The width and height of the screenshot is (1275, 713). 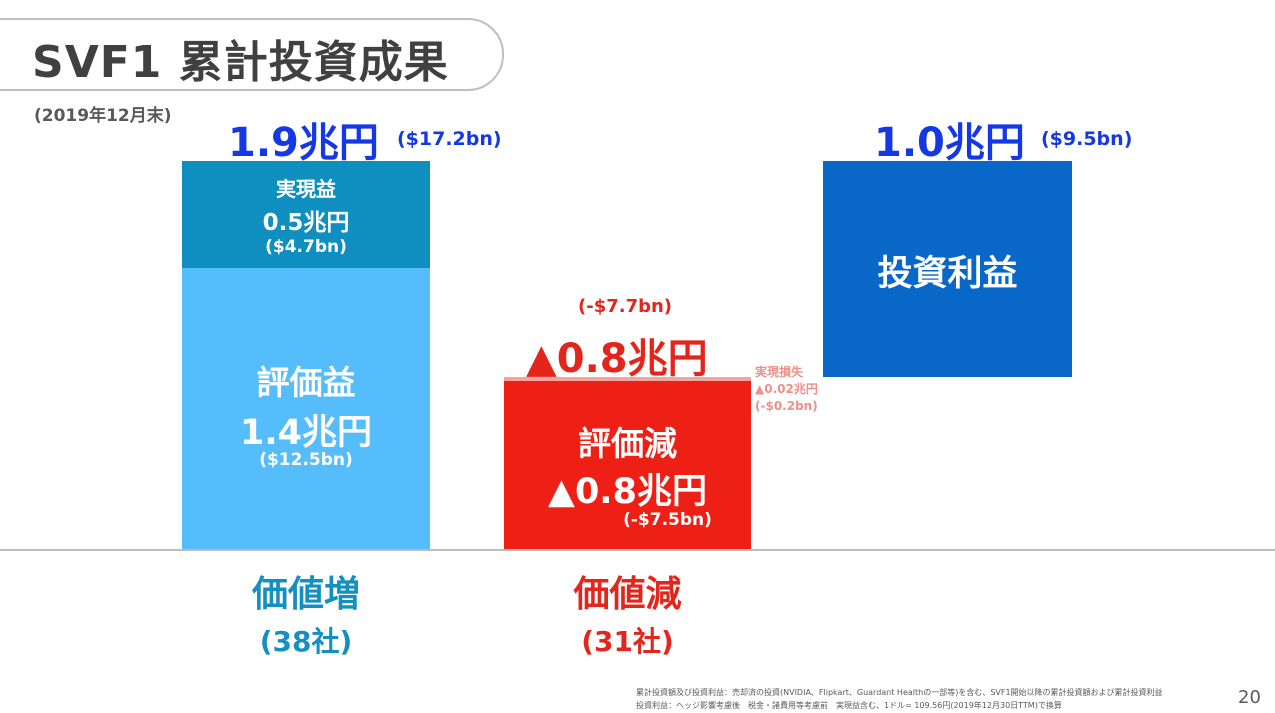 I want to click on unrealized-gain-bar: 評価益 1.4兆円 ($12.5bn), so click(x=306, y=408).